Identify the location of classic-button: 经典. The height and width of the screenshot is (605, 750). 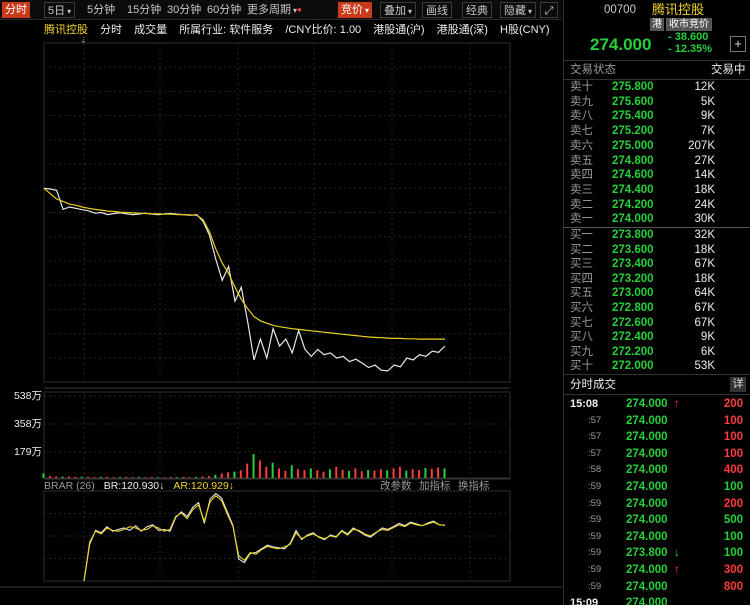
(477, 10).